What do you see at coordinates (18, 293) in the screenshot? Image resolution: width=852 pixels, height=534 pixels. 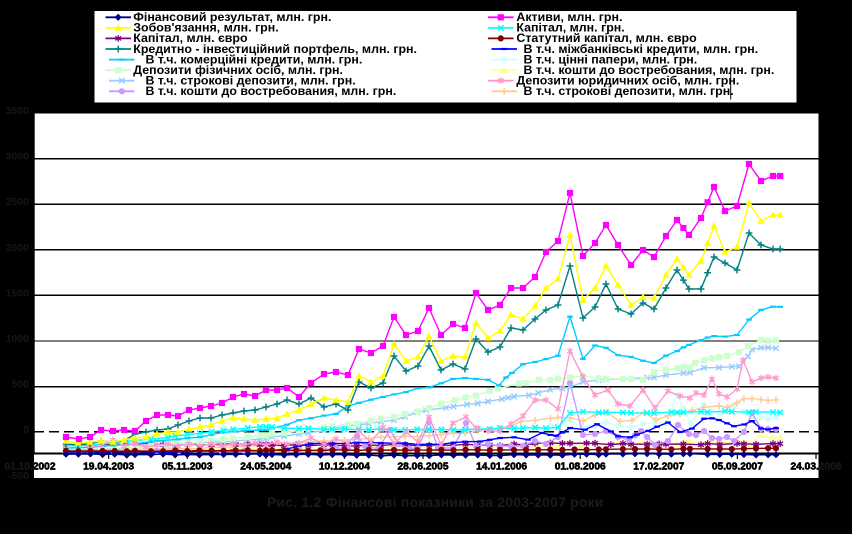 I see `svg-text: 1500` at bounding box center [18, 293].